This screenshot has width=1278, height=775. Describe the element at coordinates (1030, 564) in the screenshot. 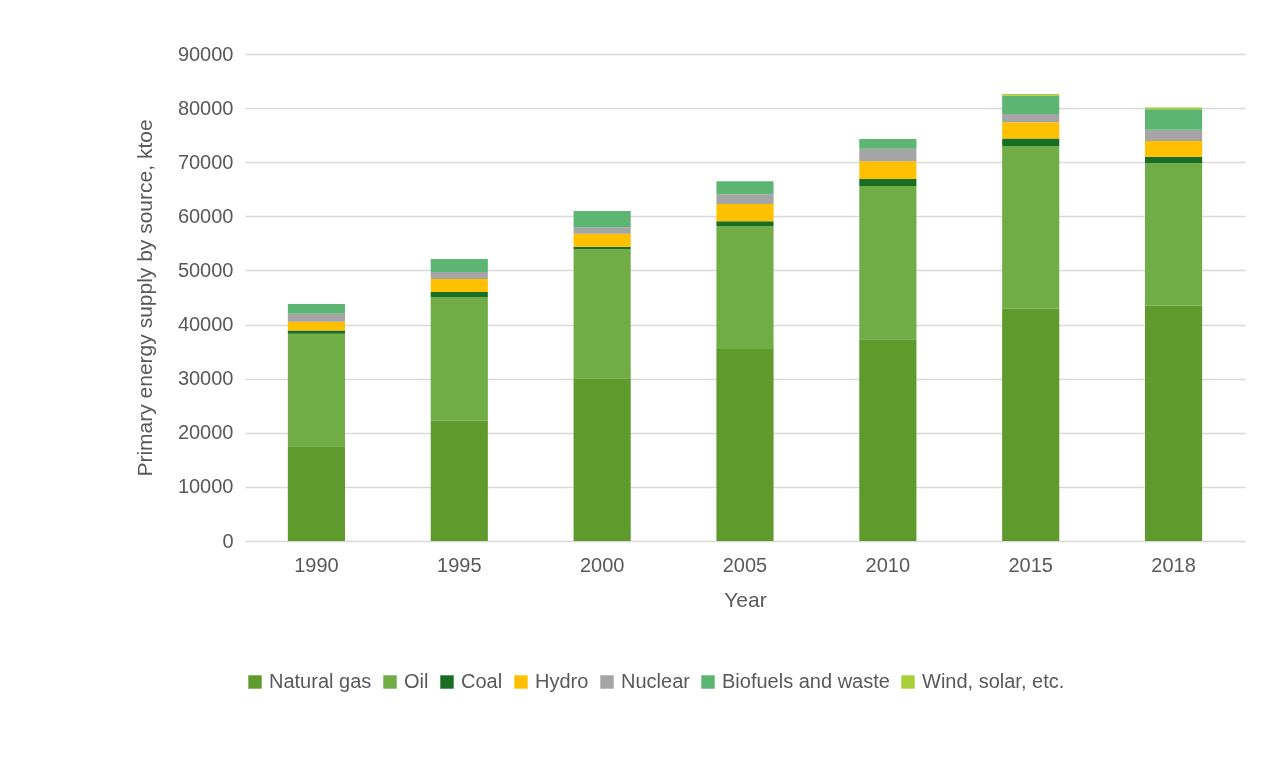

I see `x-tick-label: 2015` at that location.